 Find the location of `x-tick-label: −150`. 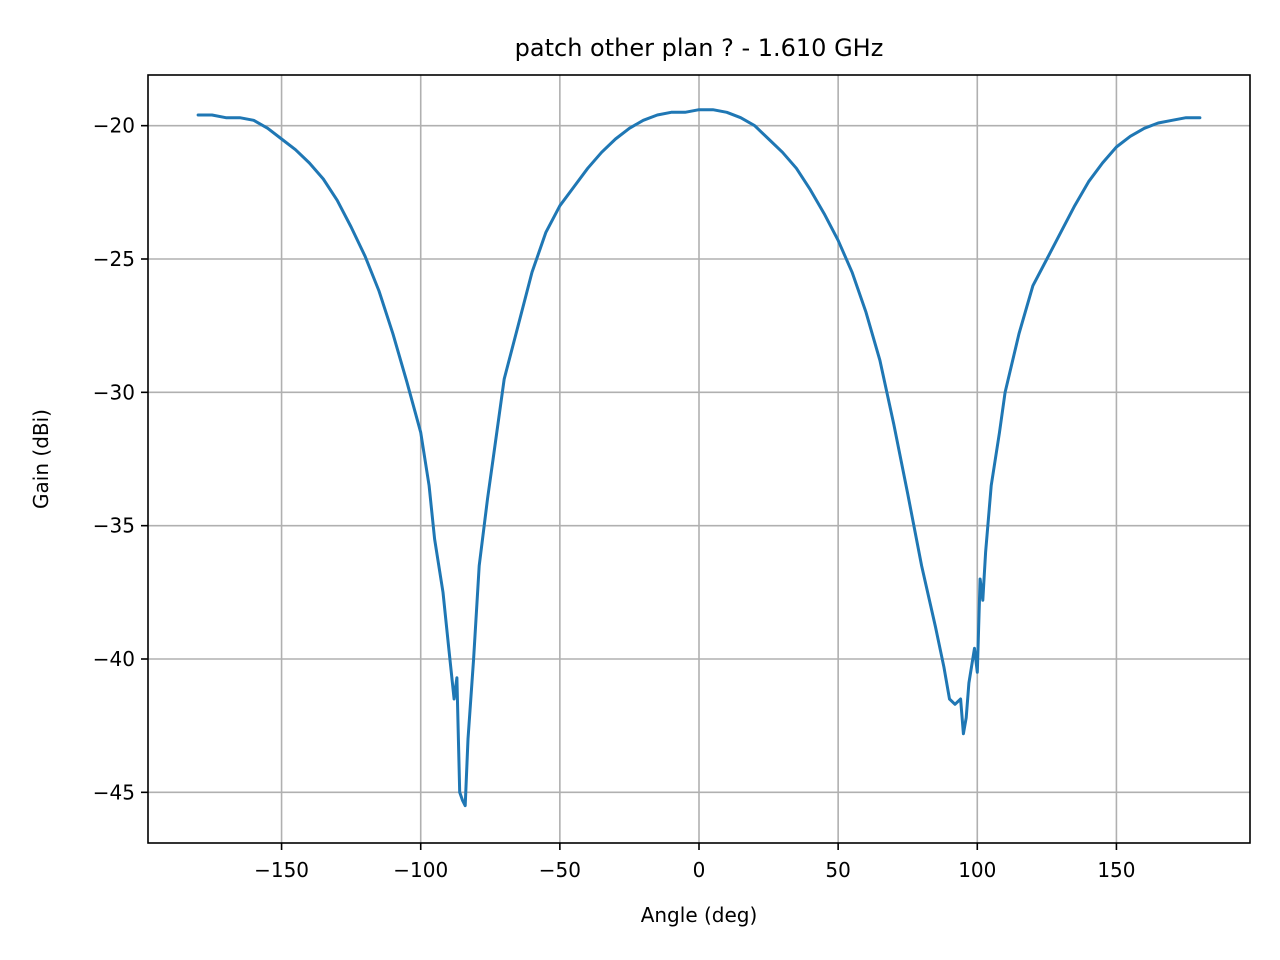

x-tick-label: −150 is located at coordinates (281, 870).